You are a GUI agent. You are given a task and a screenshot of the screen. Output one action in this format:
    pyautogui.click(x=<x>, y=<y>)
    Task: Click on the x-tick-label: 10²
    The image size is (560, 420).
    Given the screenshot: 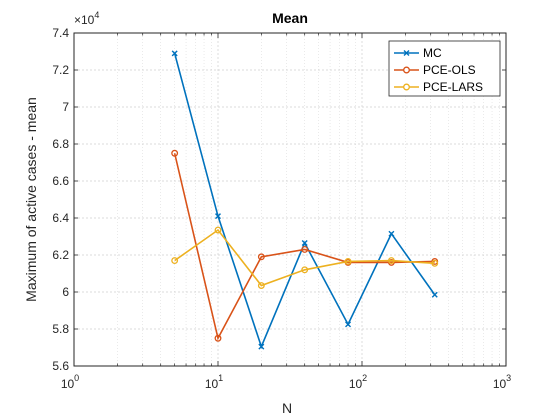 What is the action you would take?
    pyautogui.click(x=358, y=382)
    